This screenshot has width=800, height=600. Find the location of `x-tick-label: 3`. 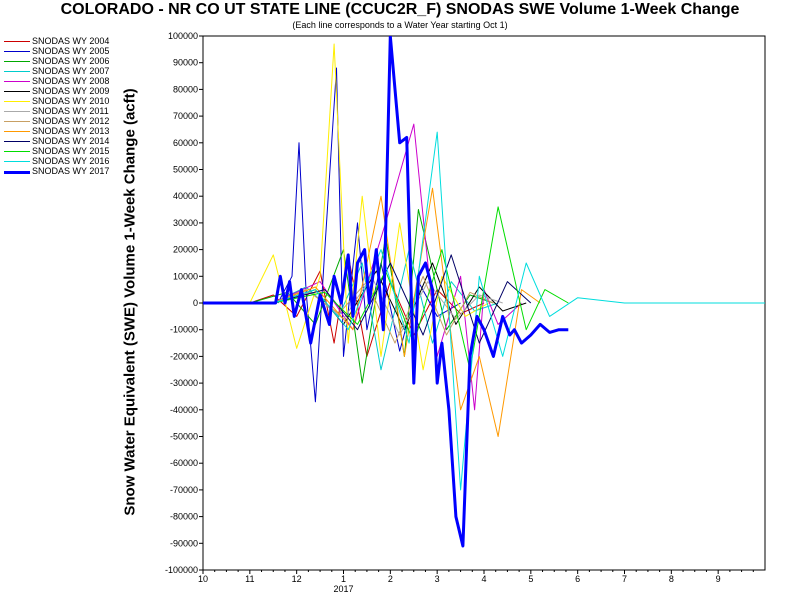

x-tick-label: 3 is located at coordinates (437, 579).